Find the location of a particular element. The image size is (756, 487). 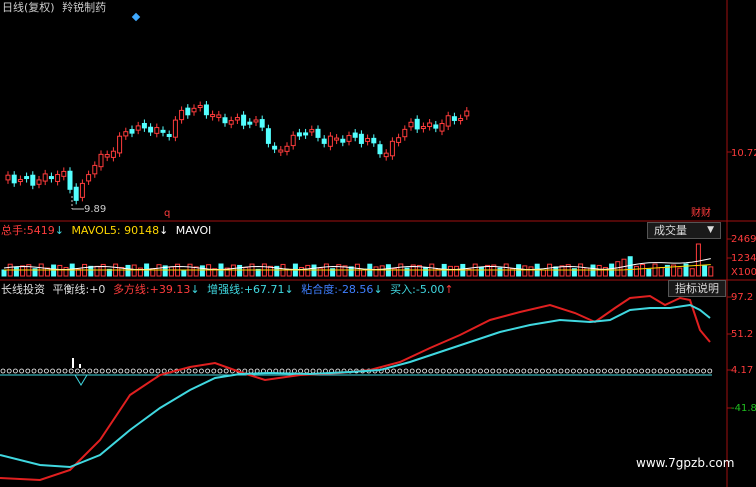

volume-indicator-tab: 成交量 ▼ is located at coordinates (684, 230).